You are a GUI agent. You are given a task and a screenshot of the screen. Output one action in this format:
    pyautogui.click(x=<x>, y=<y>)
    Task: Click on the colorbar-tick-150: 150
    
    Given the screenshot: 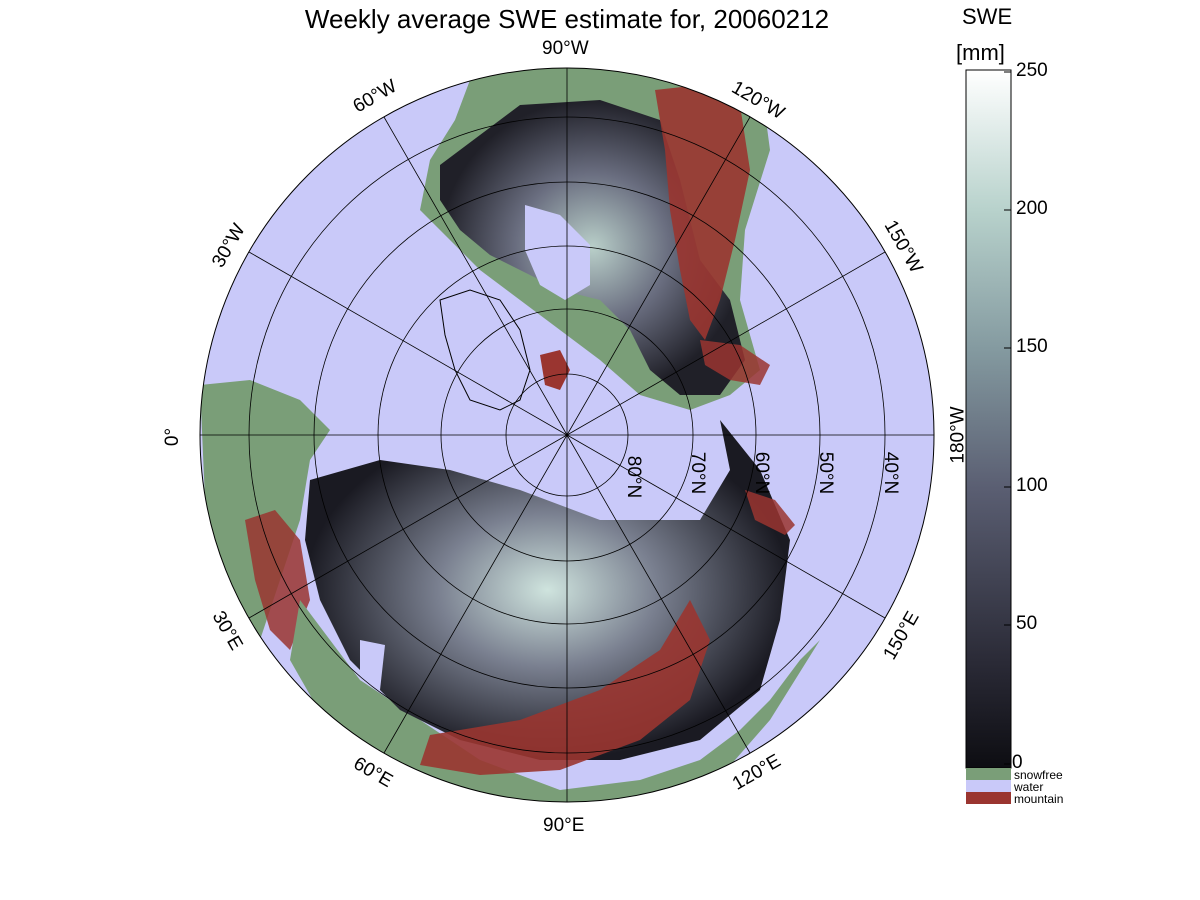 What is the action you would take?
    pyautogui.click(x=1032, y=346)
    